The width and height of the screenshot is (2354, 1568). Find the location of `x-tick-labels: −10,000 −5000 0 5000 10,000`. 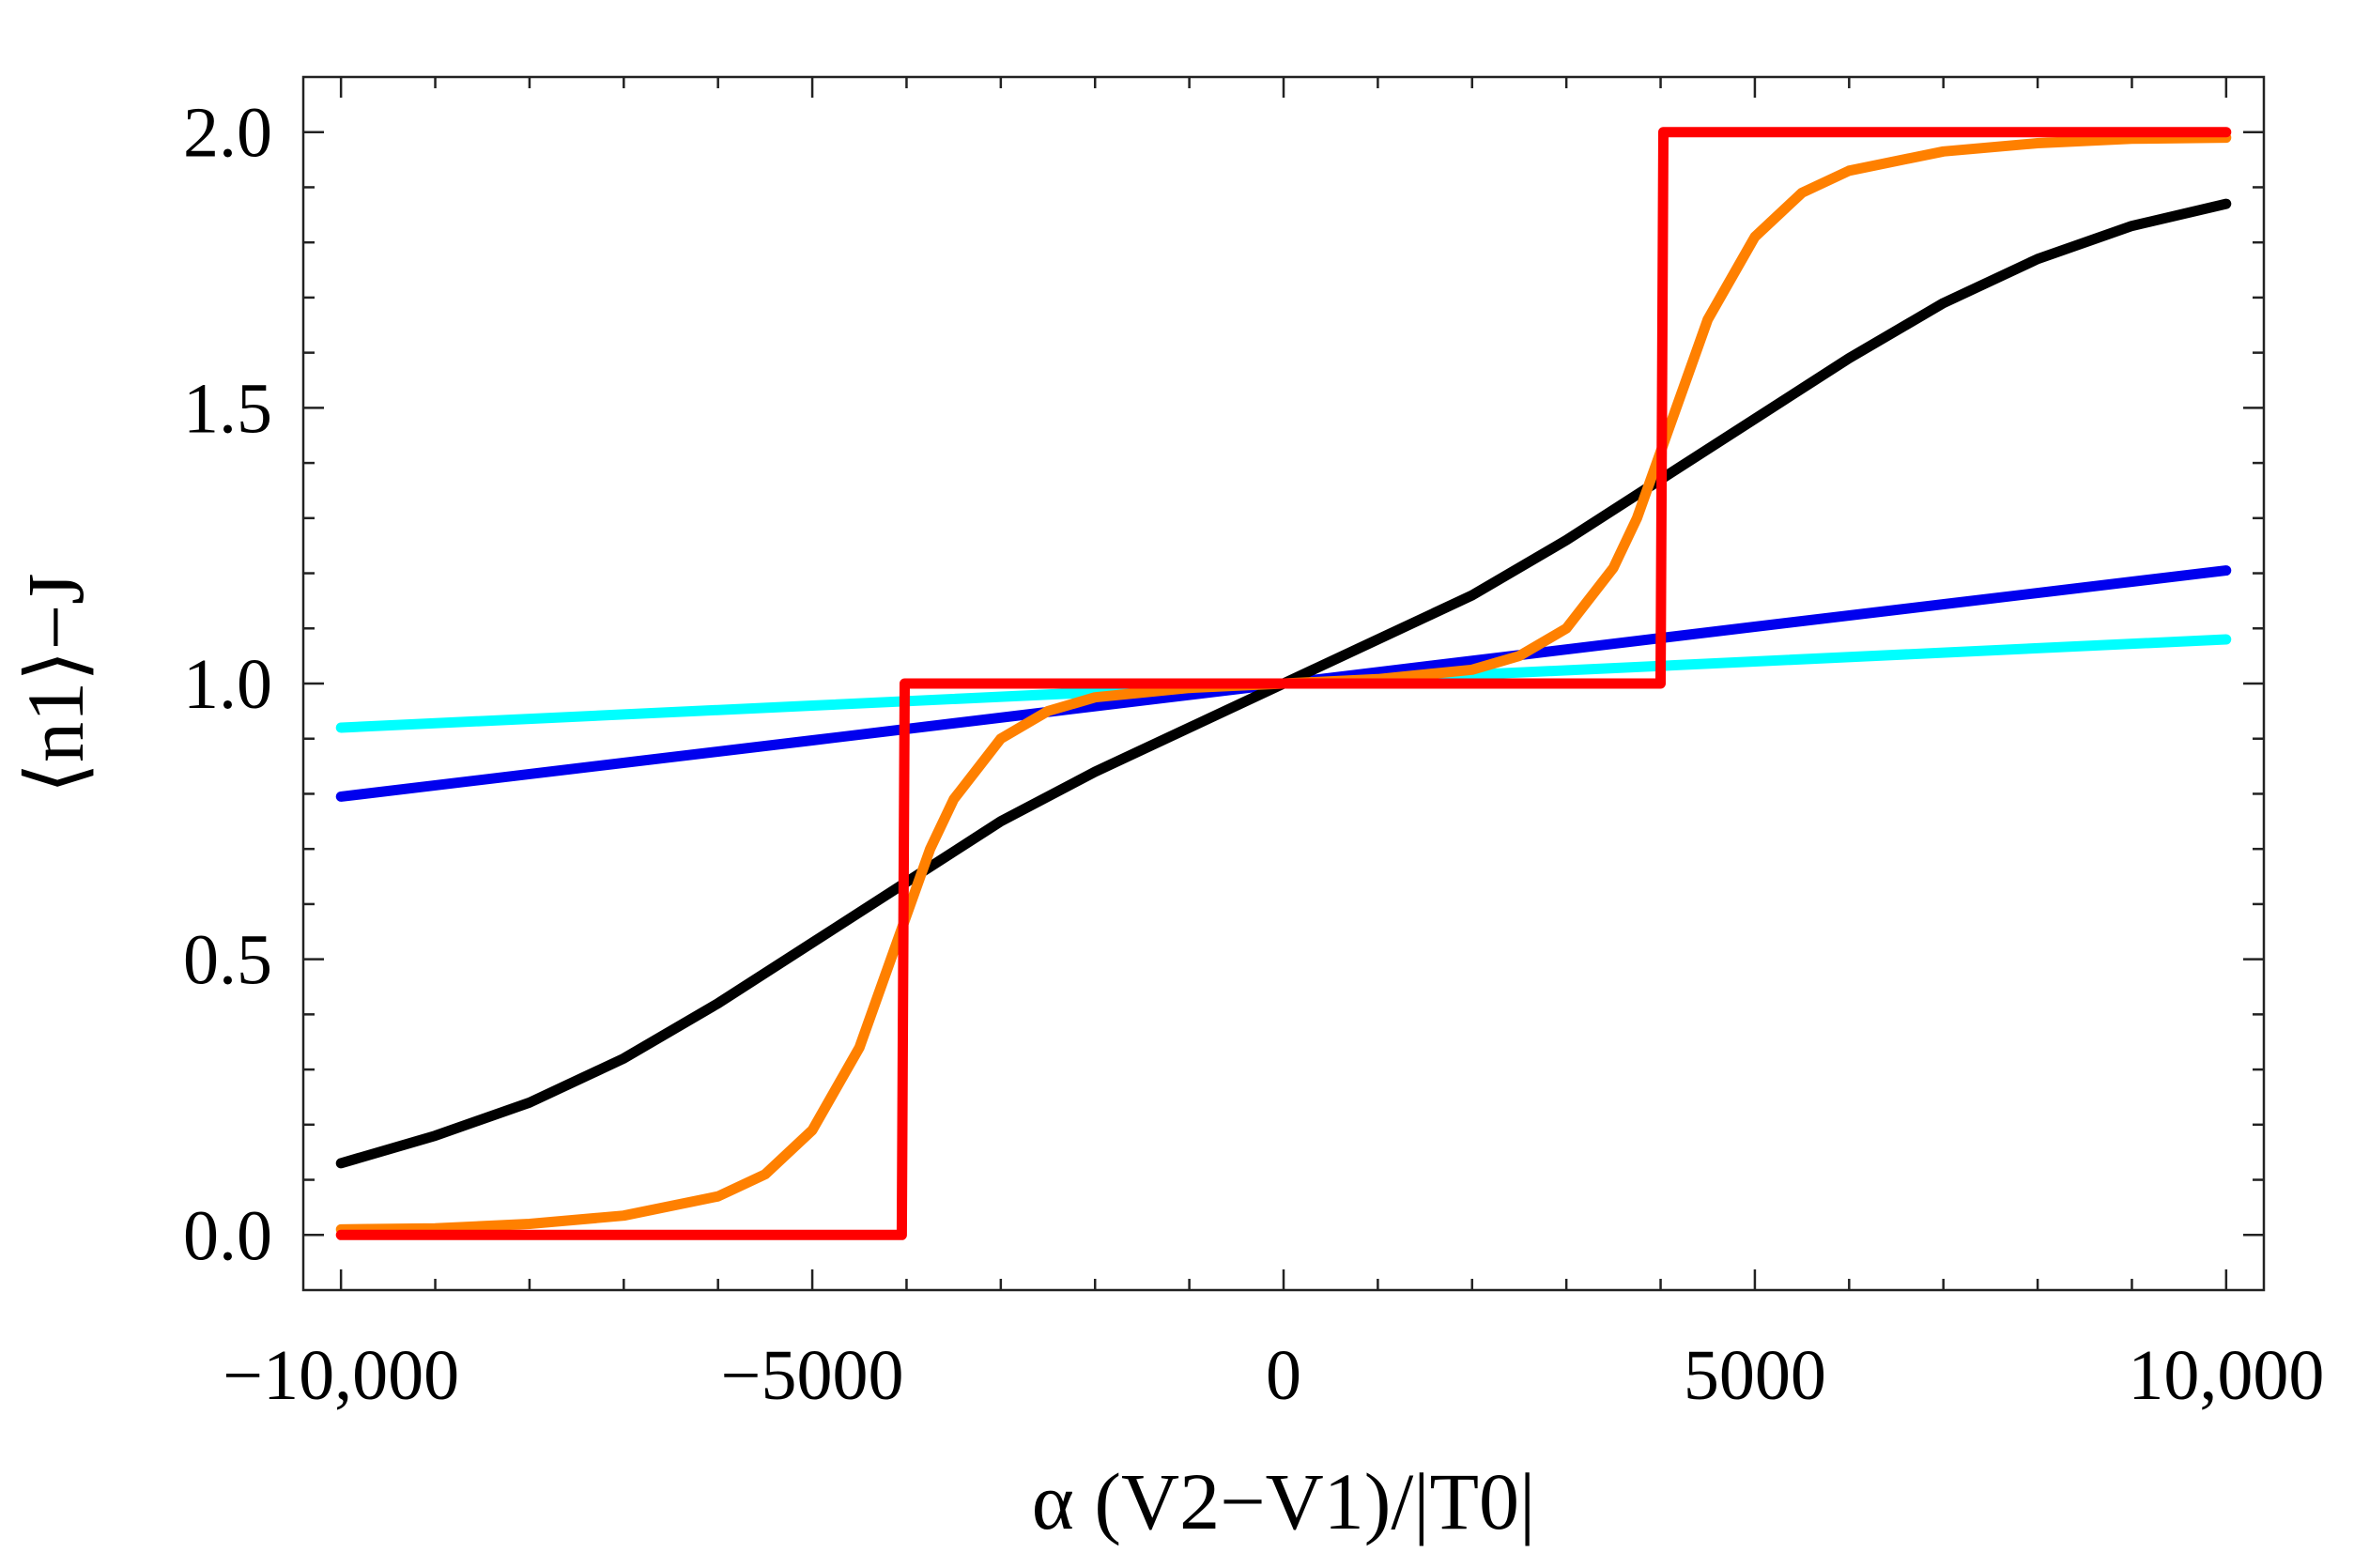

x-tick-labels: −10,000 −5000 0 5000 10,000 is located at coordinates (1273, 1376).